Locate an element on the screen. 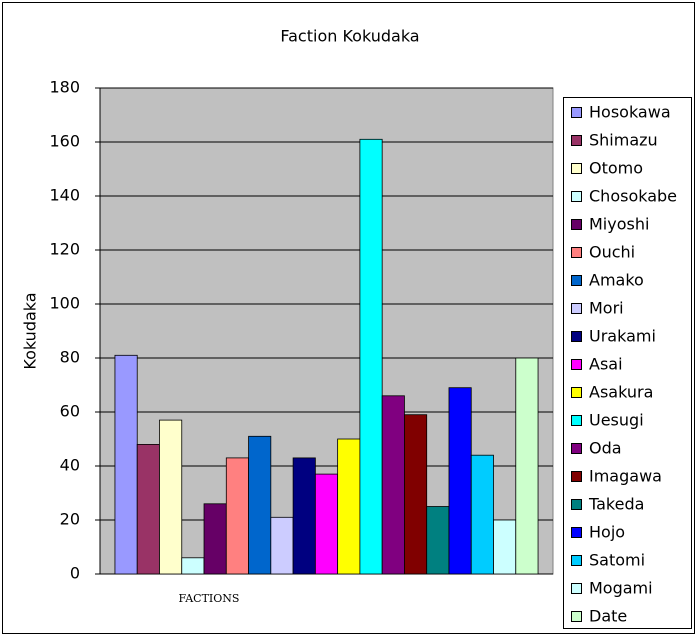  y-tick-label: 180 is located at coordinates (64, 87).